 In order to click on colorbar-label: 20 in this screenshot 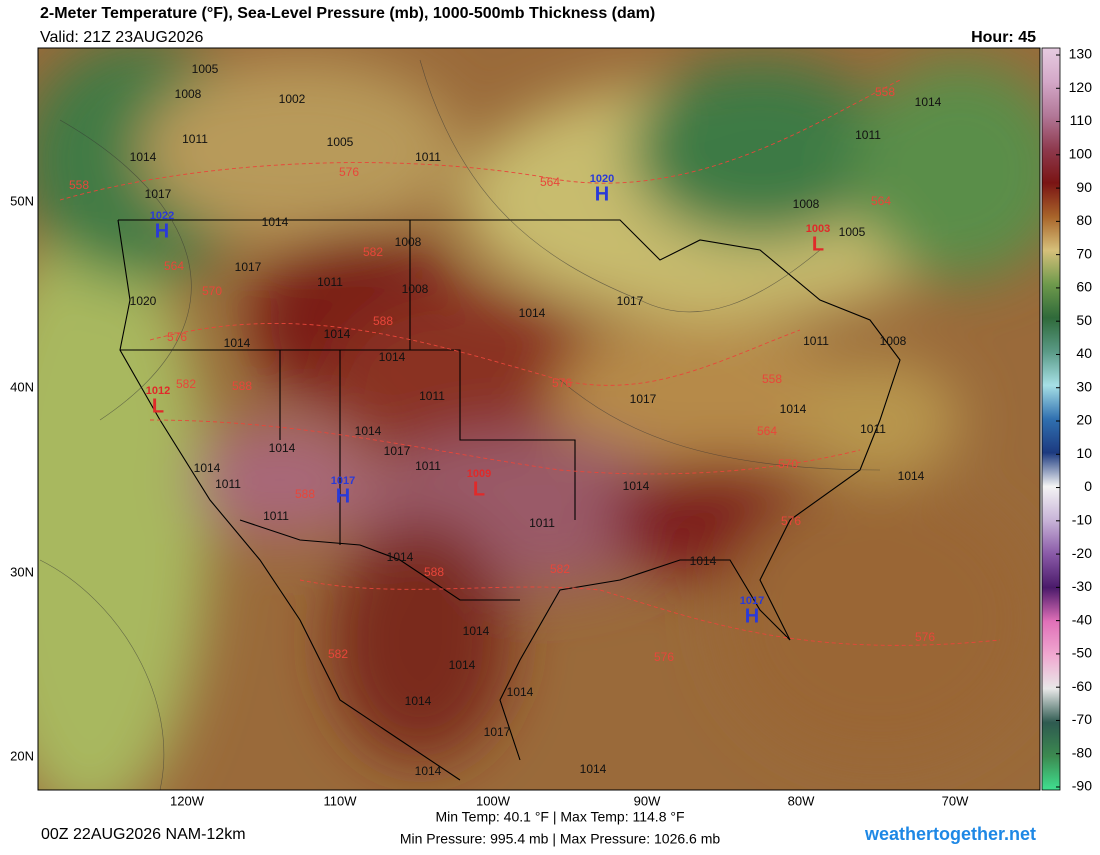, I will do `click(1084, 420)`.